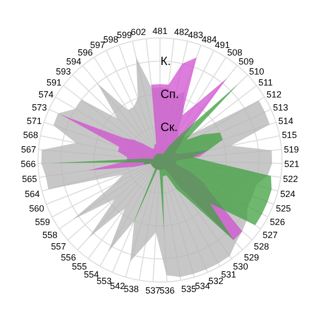 This screenshot has width=320, height=320. Describe the element at coordinates (234, 53) in the screenshot. I see `spoke-label: 508` at that location.